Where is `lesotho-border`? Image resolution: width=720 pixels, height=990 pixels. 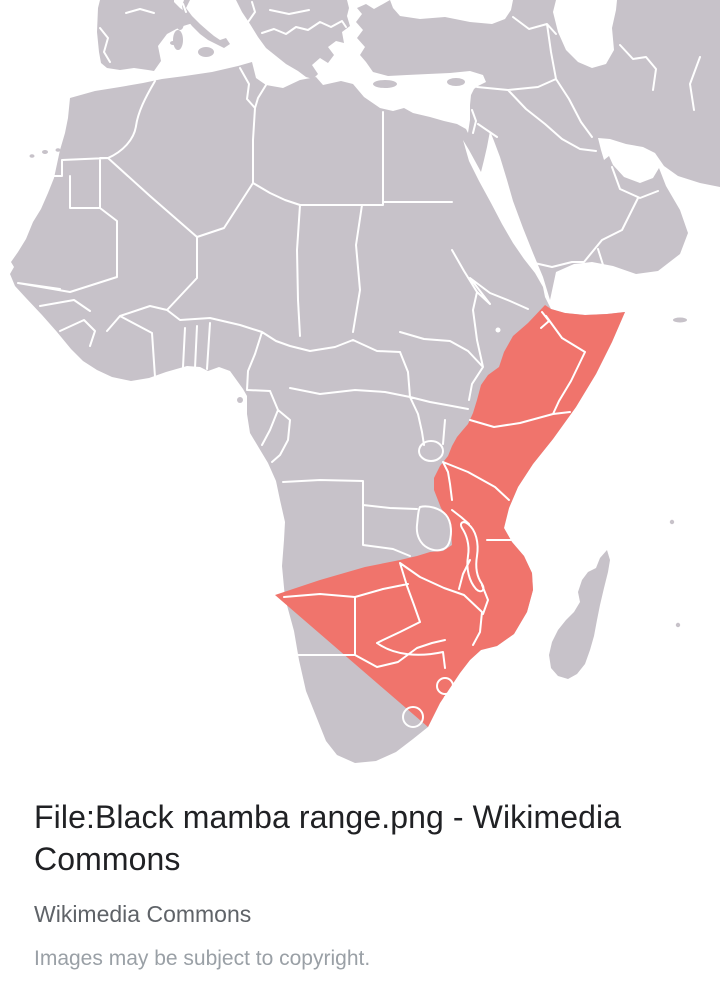 lesotho-border is located at coordinates (413, 717).